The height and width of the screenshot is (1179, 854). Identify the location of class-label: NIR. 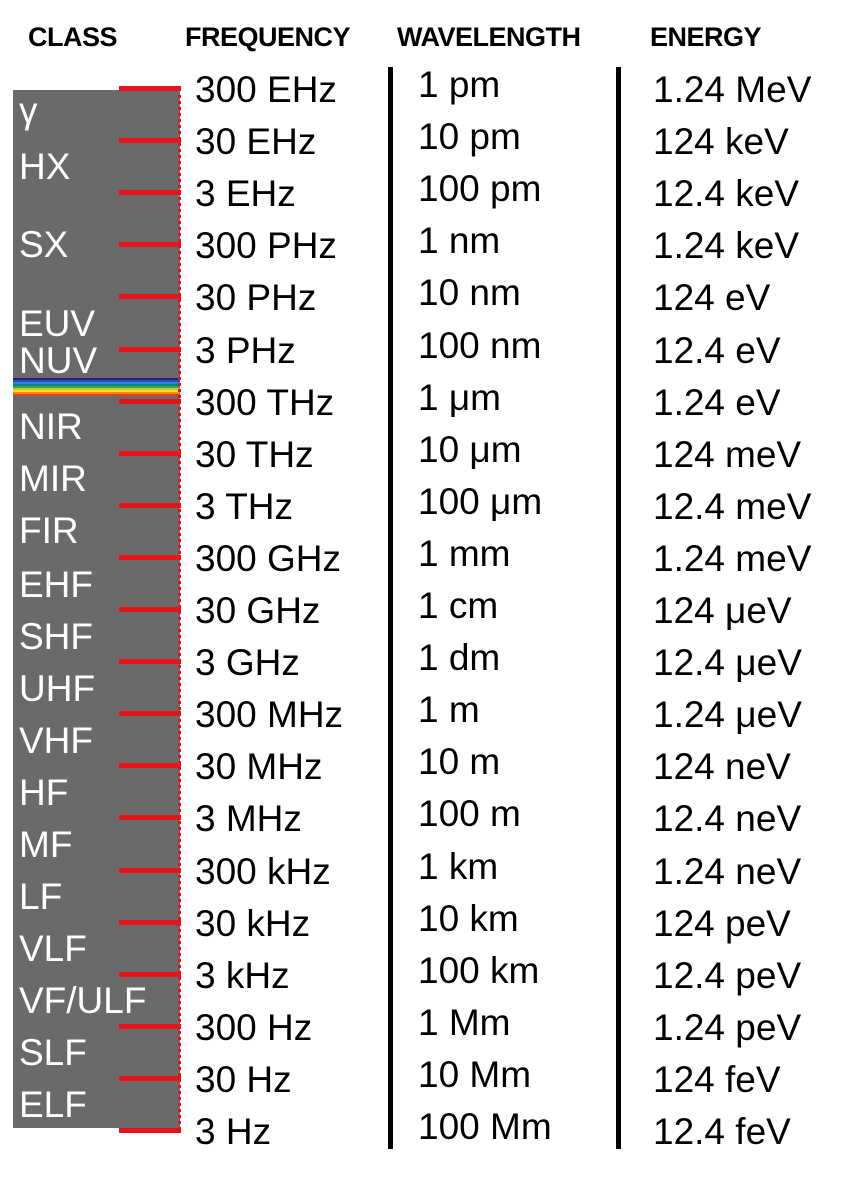
(51, 426).